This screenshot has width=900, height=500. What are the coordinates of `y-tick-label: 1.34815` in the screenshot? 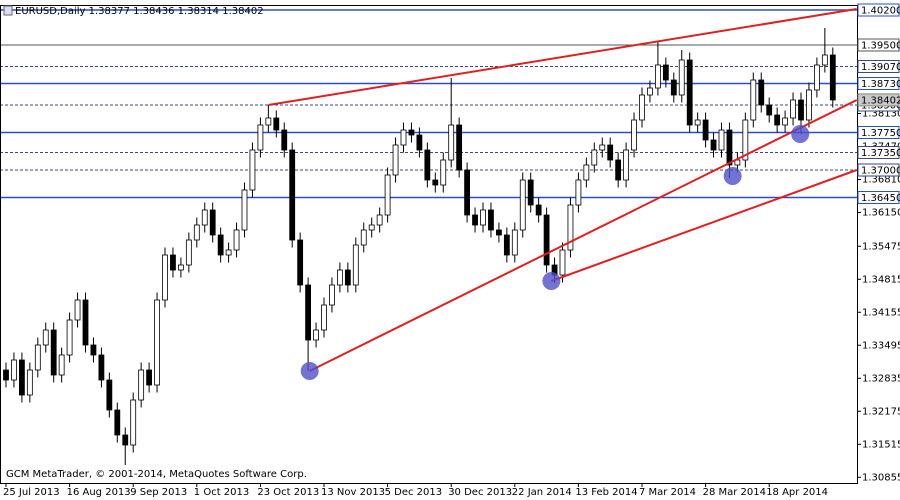 It's located at (881, 279).